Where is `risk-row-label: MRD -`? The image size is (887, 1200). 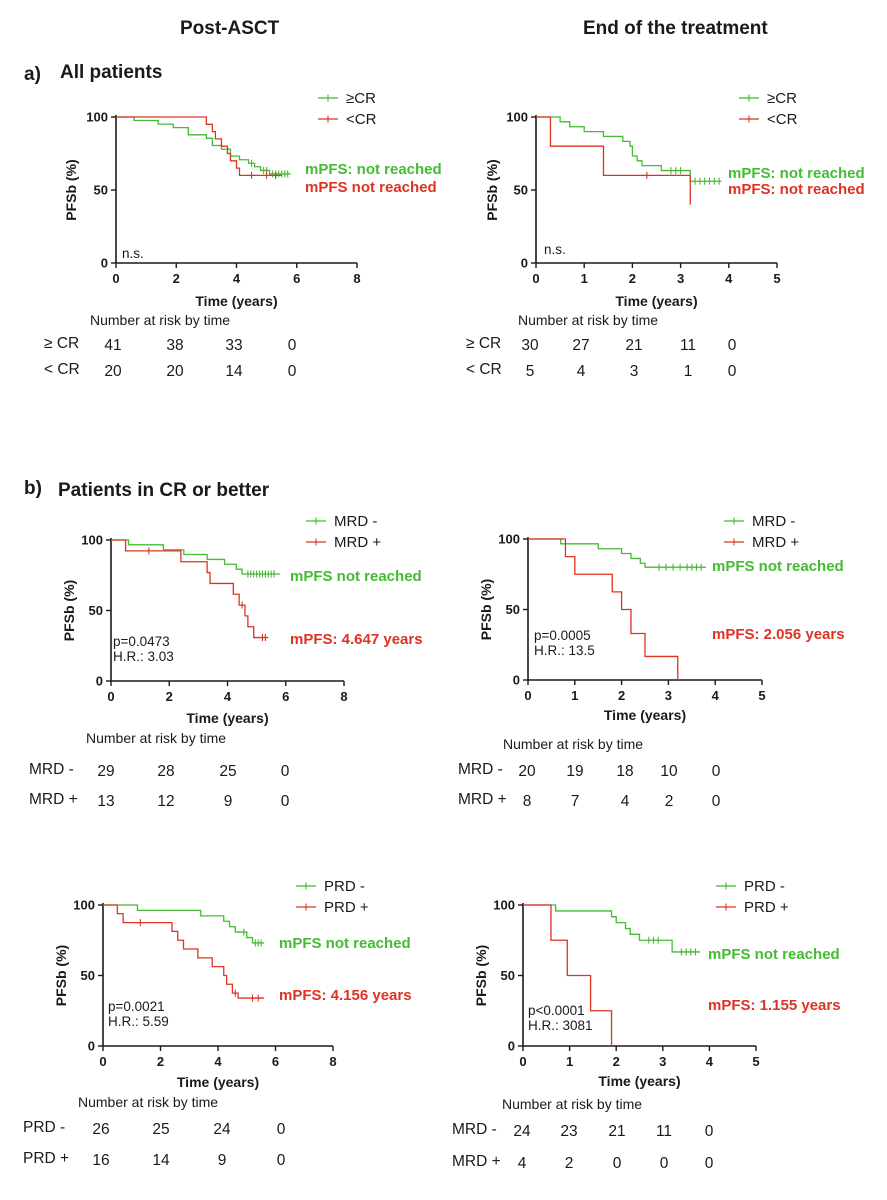
risk-row-label: MRD - is located at coordinates (474, 1129).